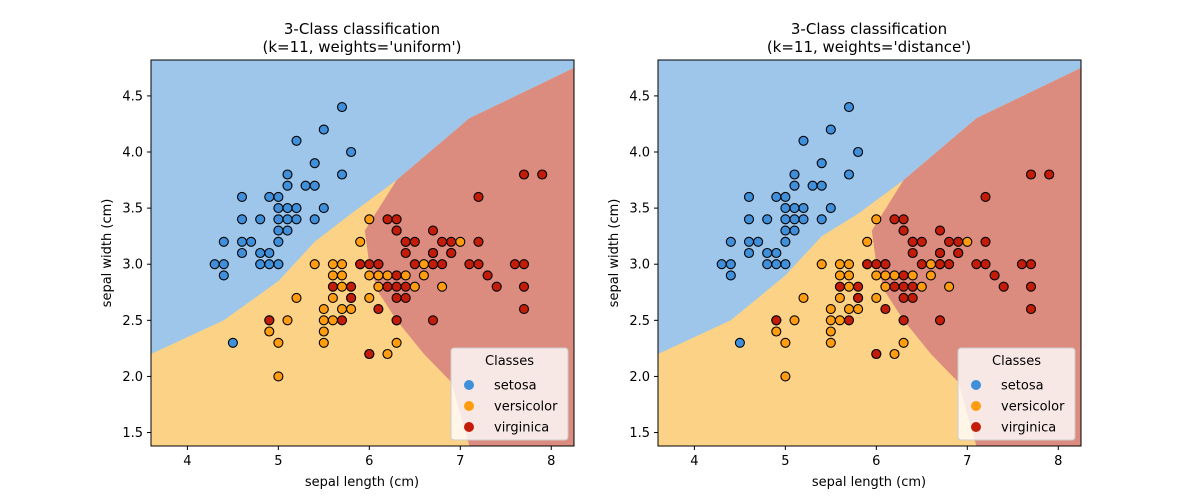 The width and height of the screenshot is (1200, 500). I want to click on legend-label-versicolor: versicolor, so click(526, 407).